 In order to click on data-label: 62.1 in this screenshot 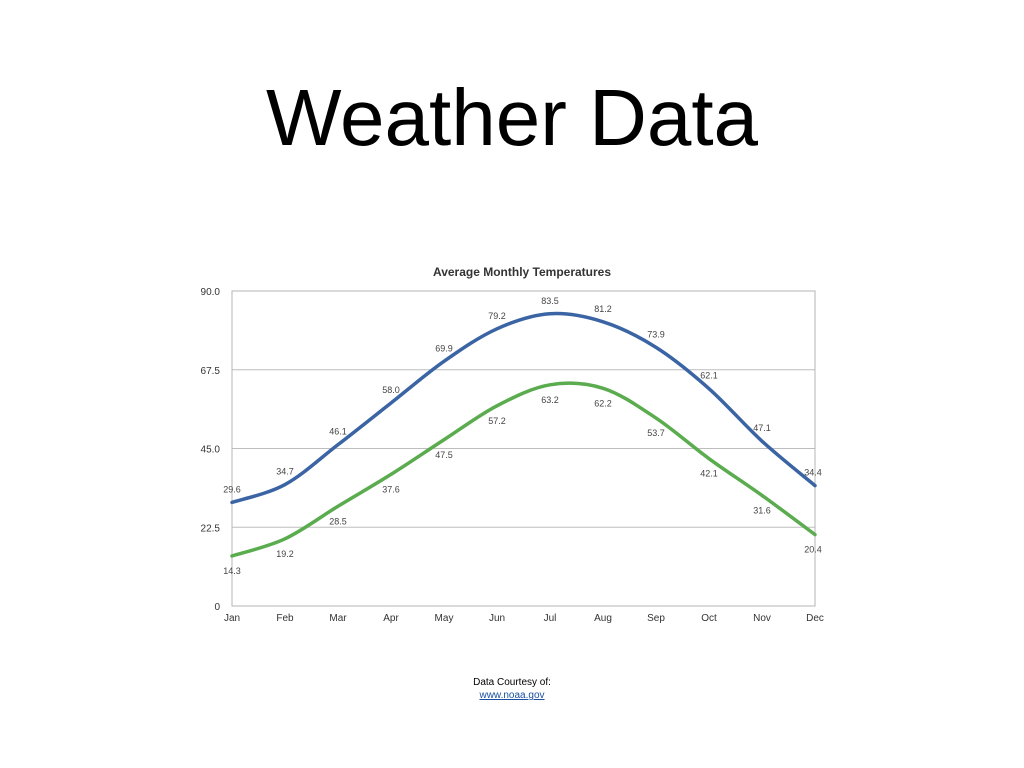, I will do `click(709, 376)`.